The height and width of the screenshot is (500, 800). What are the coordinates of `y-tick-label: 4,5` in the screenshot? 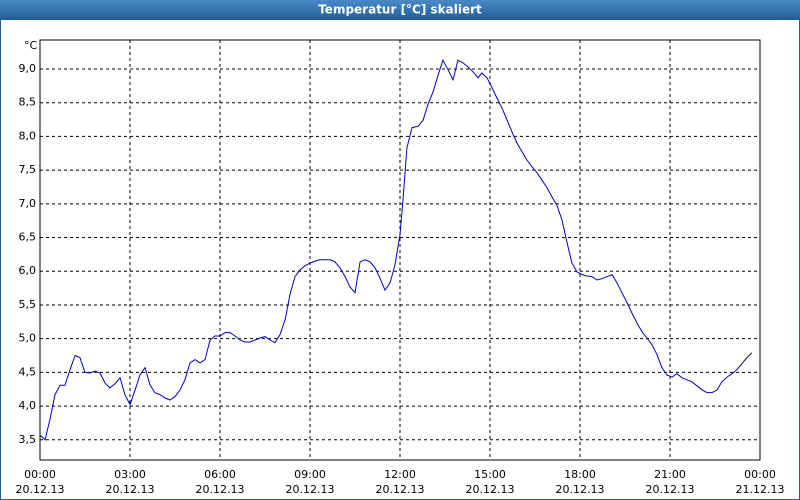 It's located at (28, 371).